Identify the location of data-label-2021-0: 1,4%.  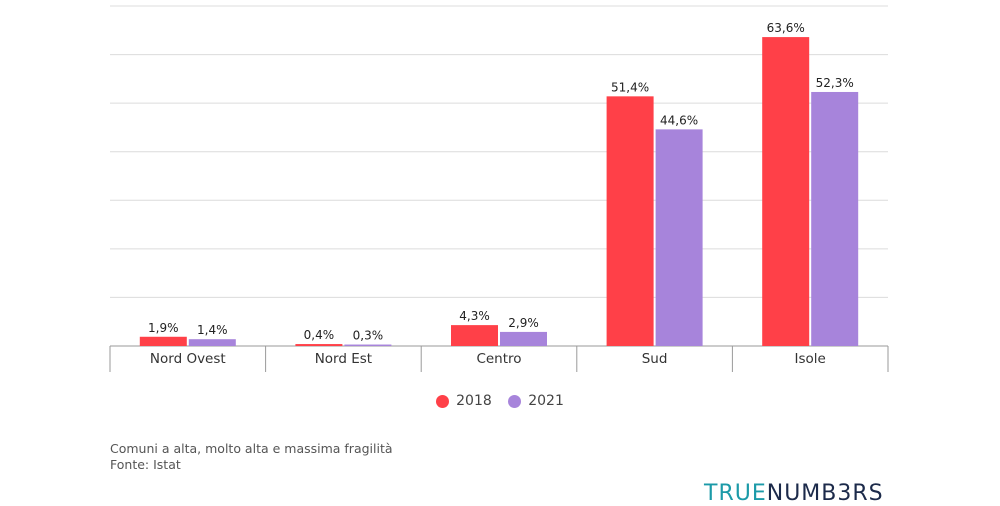
(212, 330).